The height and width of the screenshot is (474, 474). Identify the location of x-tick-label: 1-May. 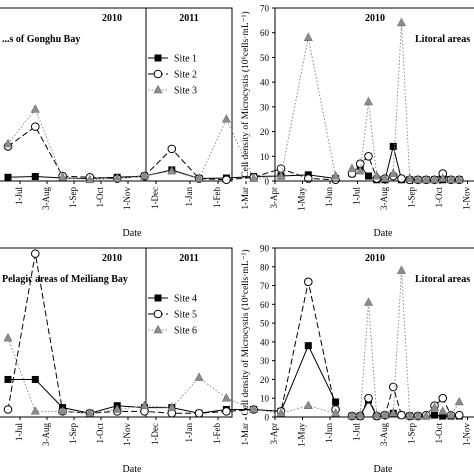
(302, 435).